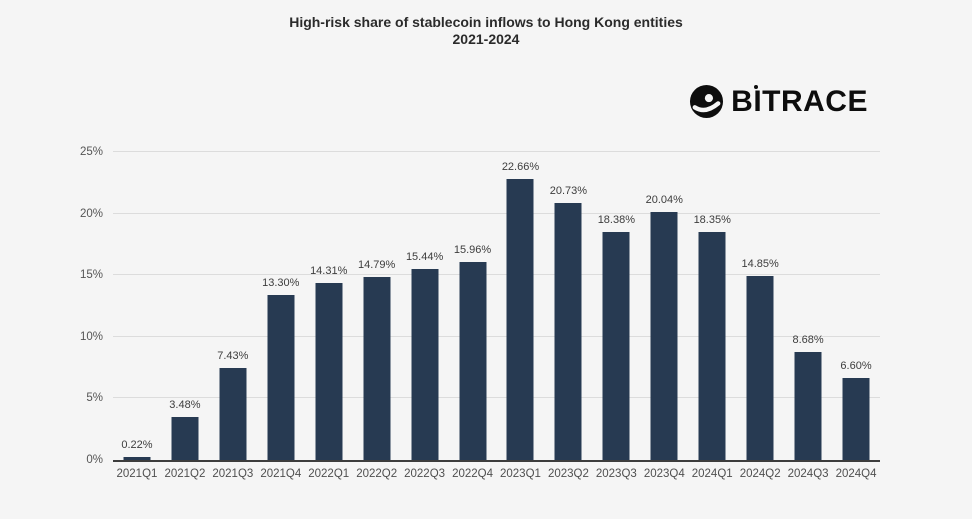 The height and width of the screenshot is (519, 972). I want to click on x-tick-label: 2021Q3, so click(233, 474).